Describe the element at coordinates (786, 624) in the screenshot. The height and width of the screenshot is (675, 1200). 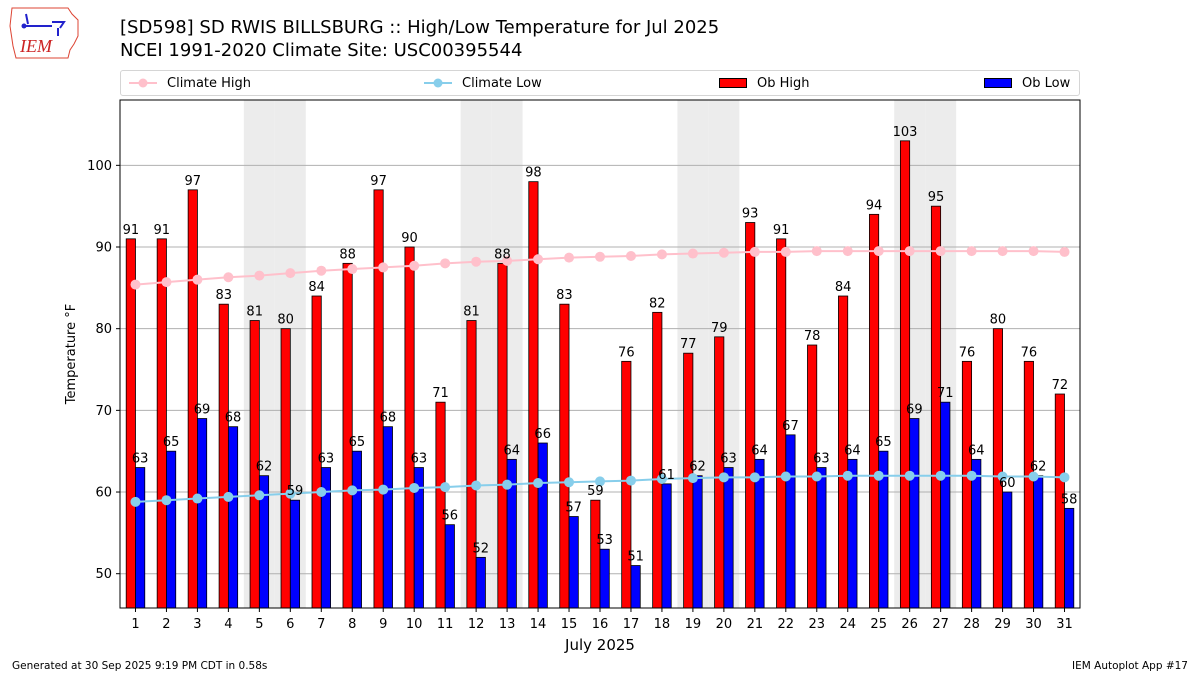
I see `x-tick-label: 22` at that location.